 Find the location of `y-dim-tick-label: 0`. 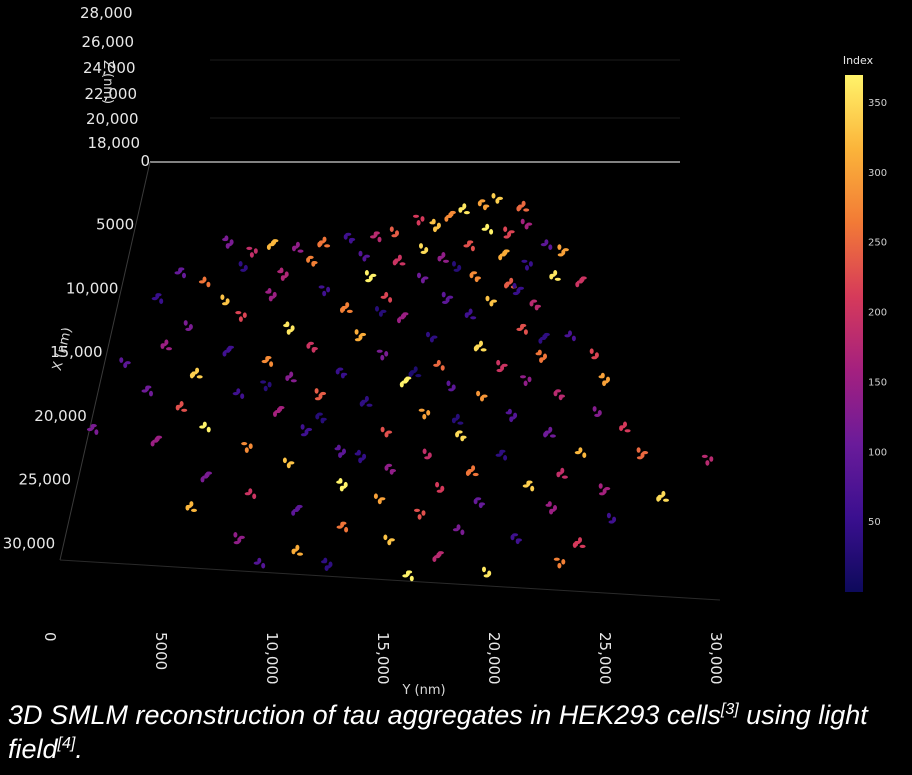

y-dim-tick-label: 0 is located at coordinates (50, 637).